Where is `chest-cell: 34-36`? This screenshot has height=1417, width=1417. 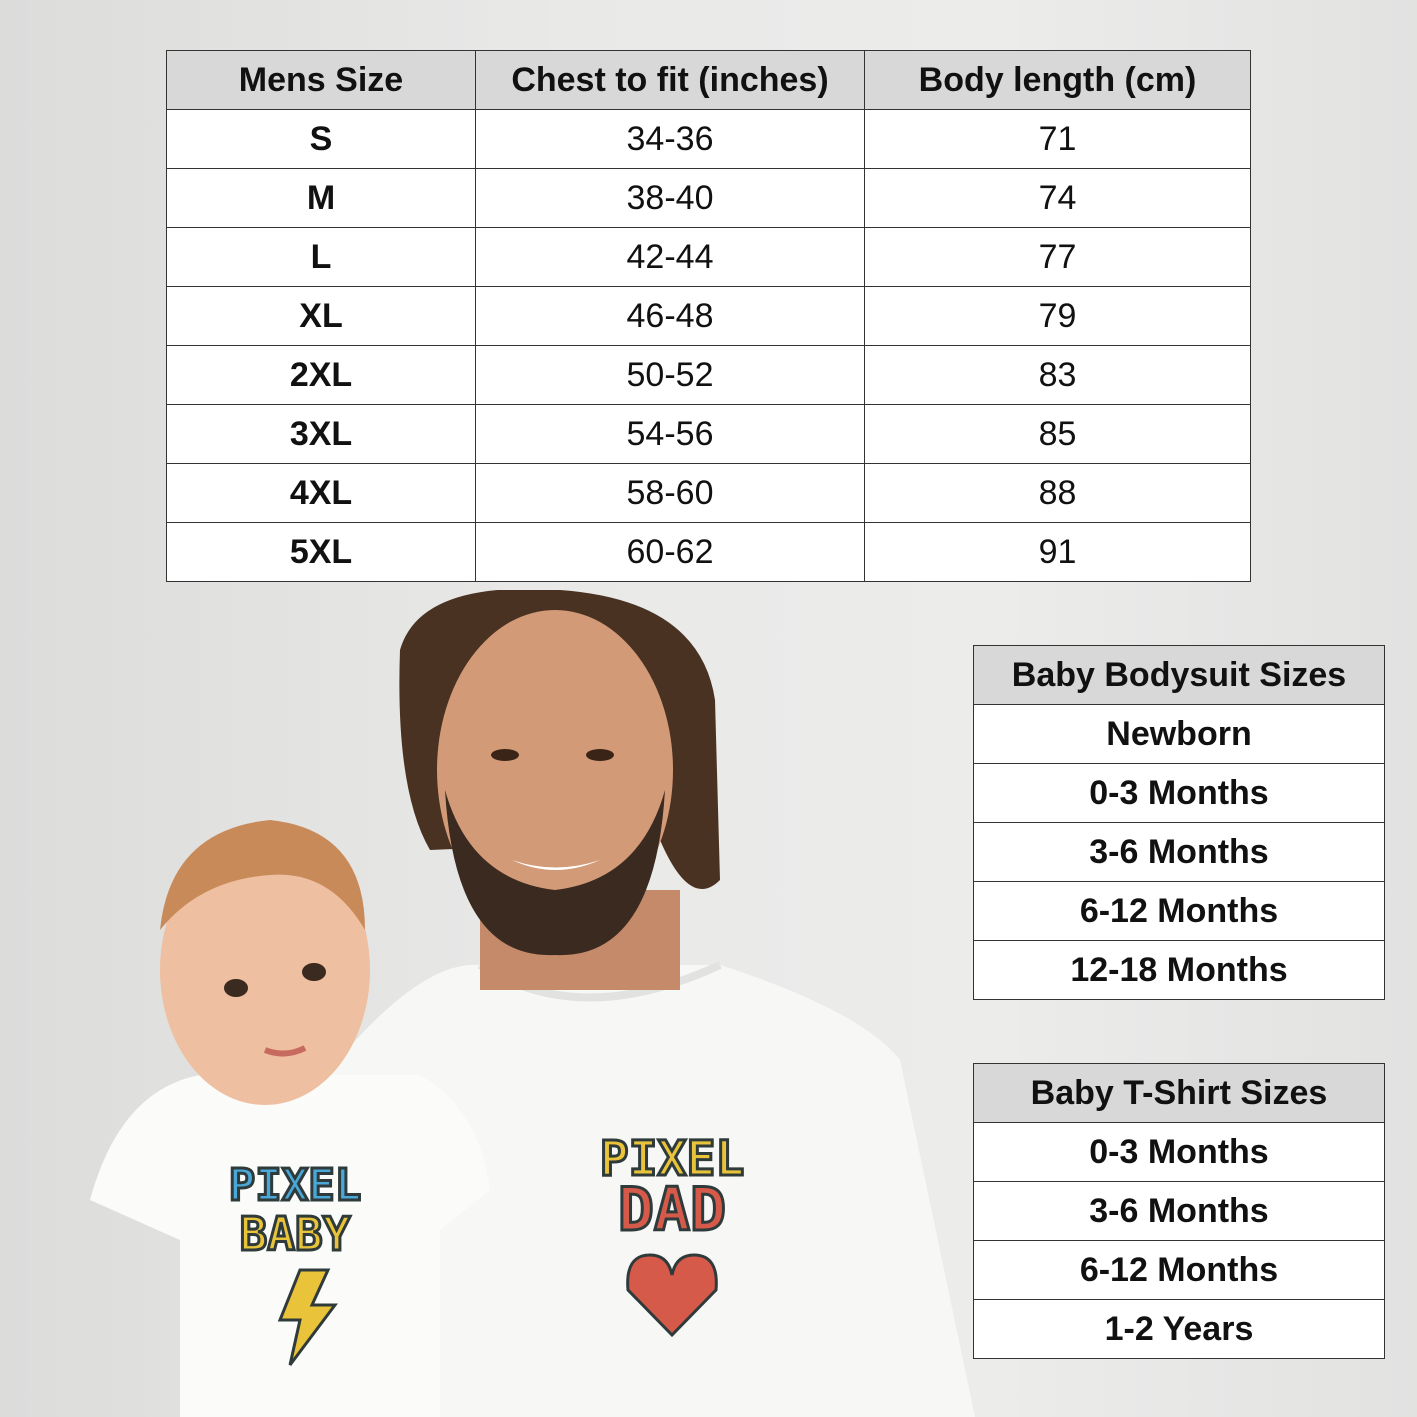 chest-cell: 34-36 is located at coordinates (670, 139).